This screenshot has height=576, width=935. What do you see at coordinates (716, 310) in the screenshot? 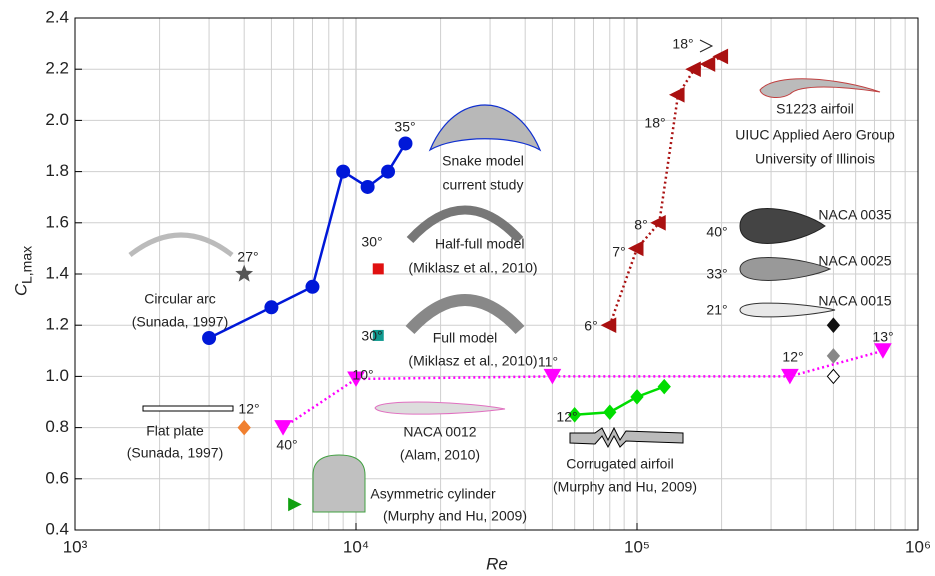
I see `annotation: 21°` at bounding box center [716, 310].